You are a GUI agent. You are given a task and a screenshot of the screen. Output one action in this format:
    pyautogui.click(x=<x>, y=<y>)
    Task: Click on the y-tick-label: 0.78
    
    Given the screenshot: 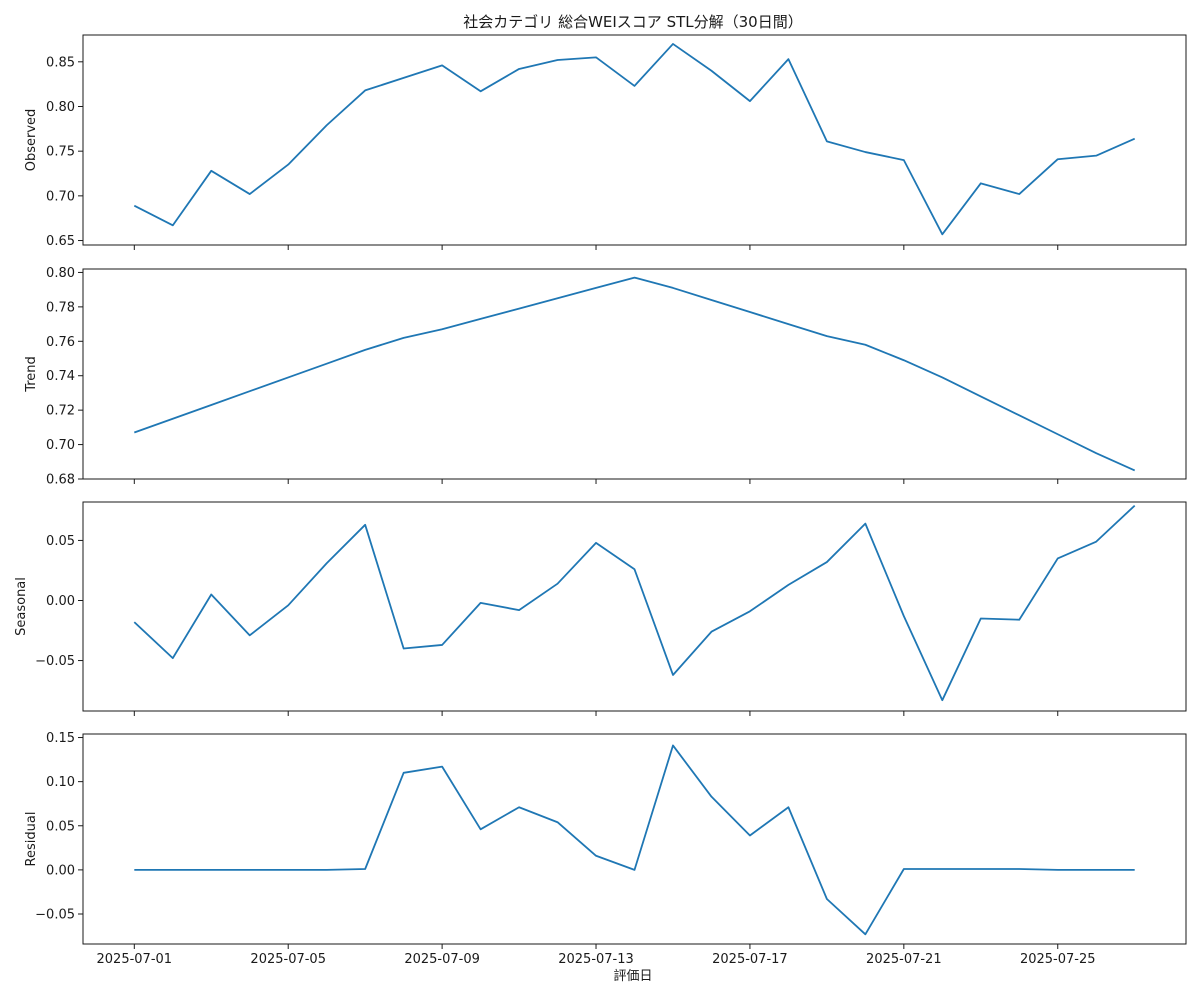 What is the action you would take?
    pyautogui.click(x=60, y=307)
    